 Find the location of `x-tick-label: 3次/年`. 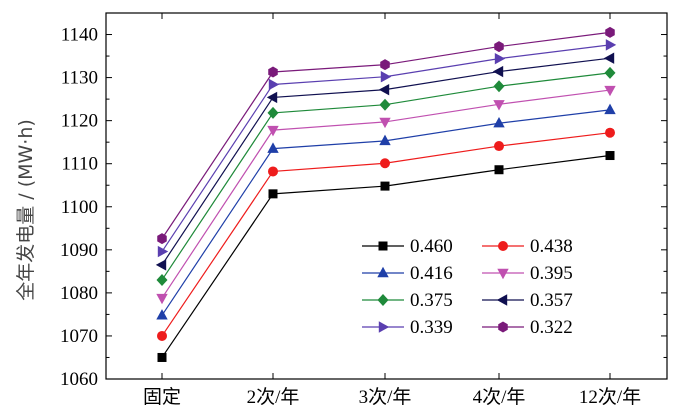

x-tick-label: 3次/年 is located at coordinates (385, 397).